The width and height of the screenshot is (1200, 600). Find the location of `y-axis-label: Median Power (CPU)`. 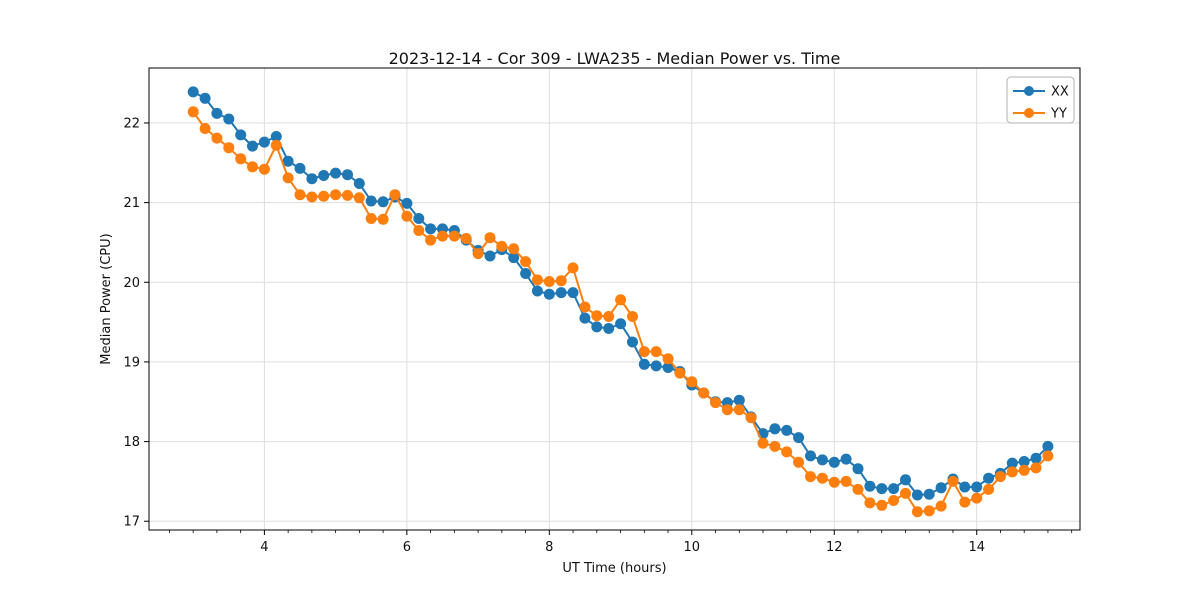

y-axis-label: Median Power (CPU) is located at coordinates (106, 298).